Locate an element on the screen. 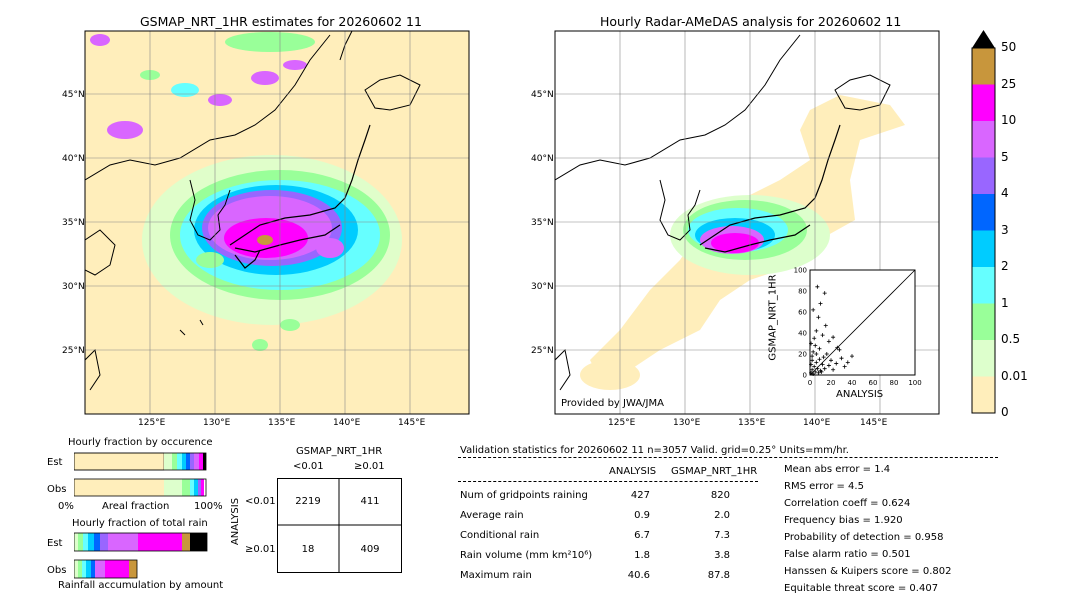 The height and width of the screenshot is (612, 1080). occurrence-est-bar is located at coordinates (140, 461).